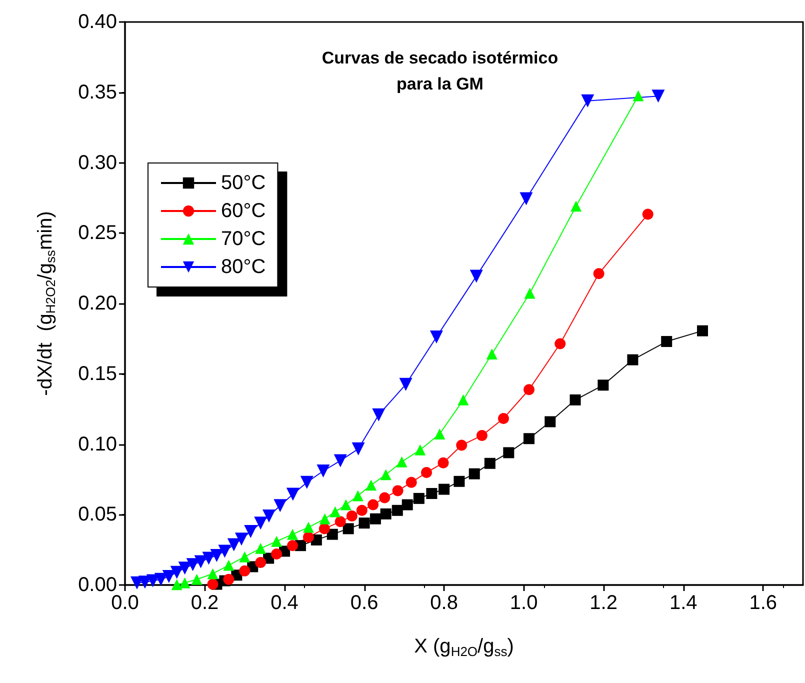 This screenshot has height=683, width=805. Describe the element at coordinates (524, 603) in the screenshot. I see `x-tick-label: 1.0` at that location.